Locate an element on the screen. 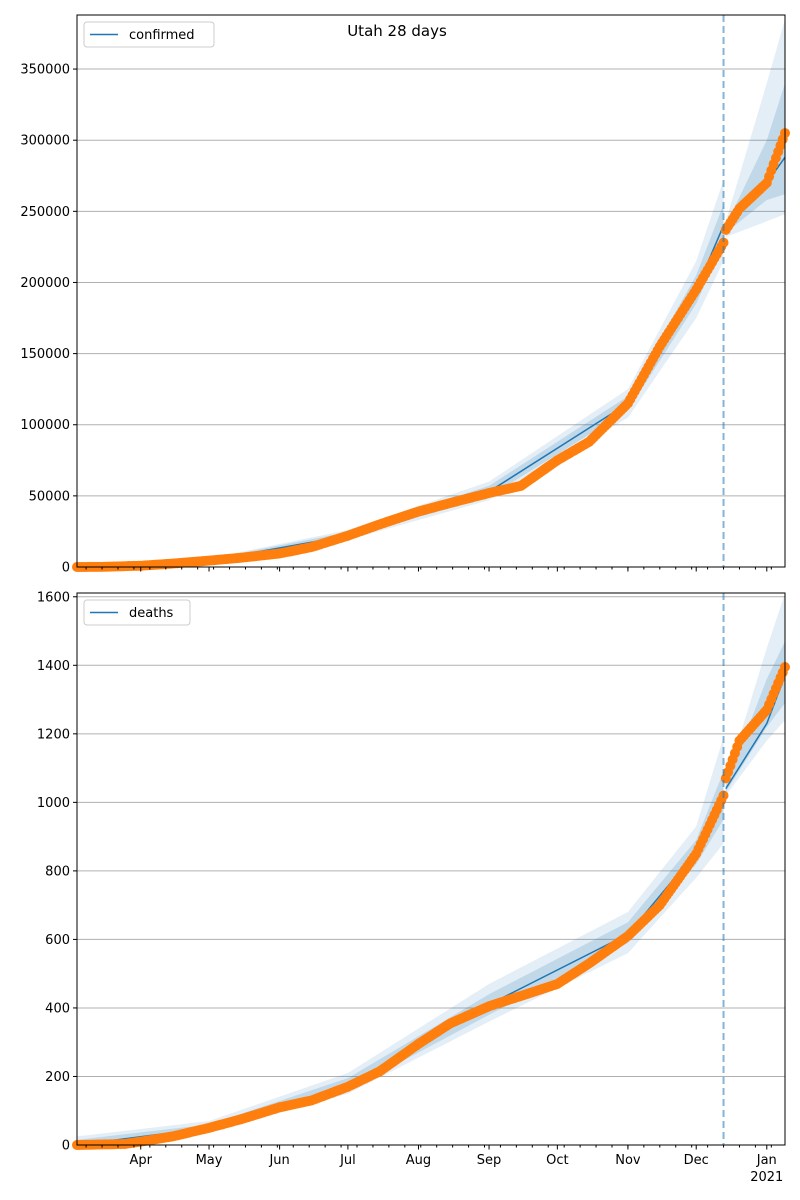 This screenshot has width=800, height=1200. y-tick-label: 150000 is located at coordinates (45, 354).